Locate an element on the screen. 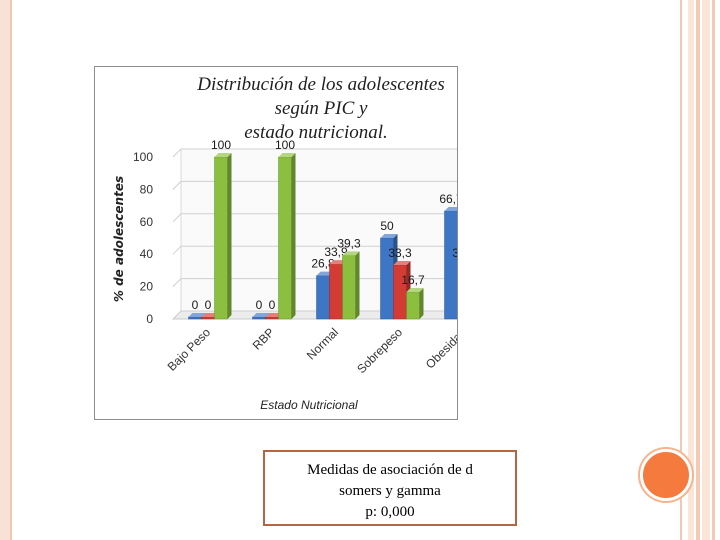 The image size is (720, 540). left-decor-bar is located at coordinates (5, 270).